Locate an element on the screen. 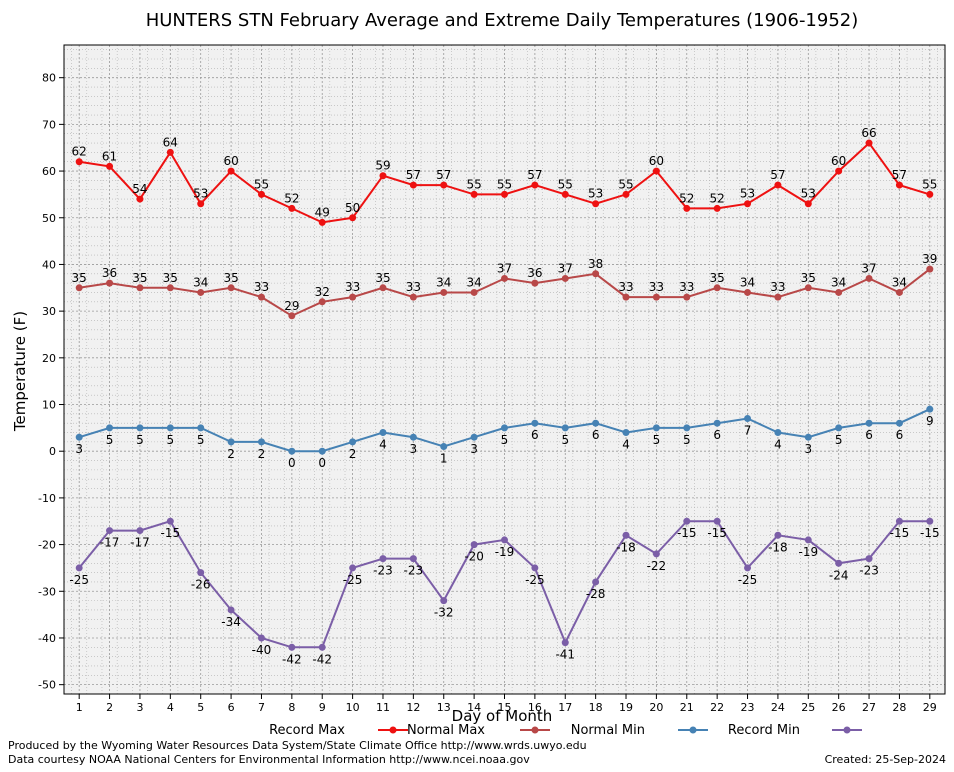 The image size is (954, 772). record-max-data-label: 62 is located at coordinates (79, 152).